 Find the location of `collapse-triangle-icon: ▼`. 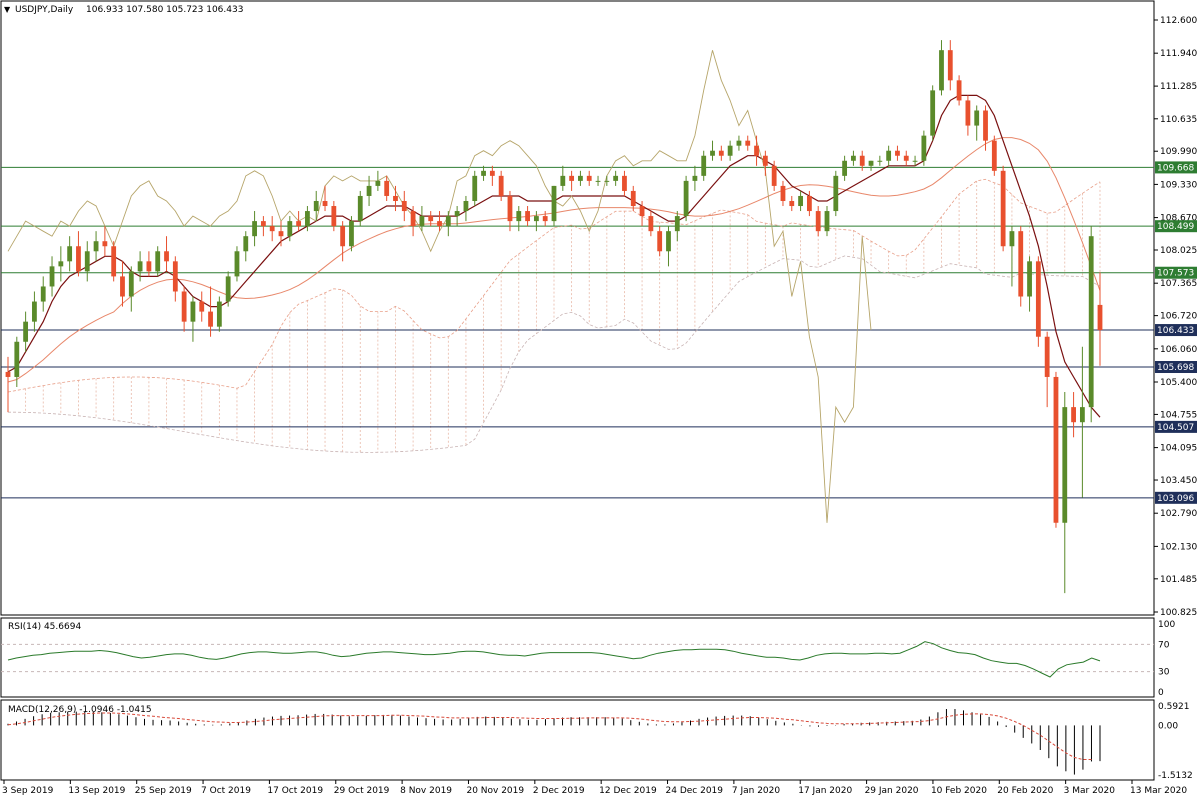

collapse-triangle-icon: ▼ is located at coordinates (7, 9).